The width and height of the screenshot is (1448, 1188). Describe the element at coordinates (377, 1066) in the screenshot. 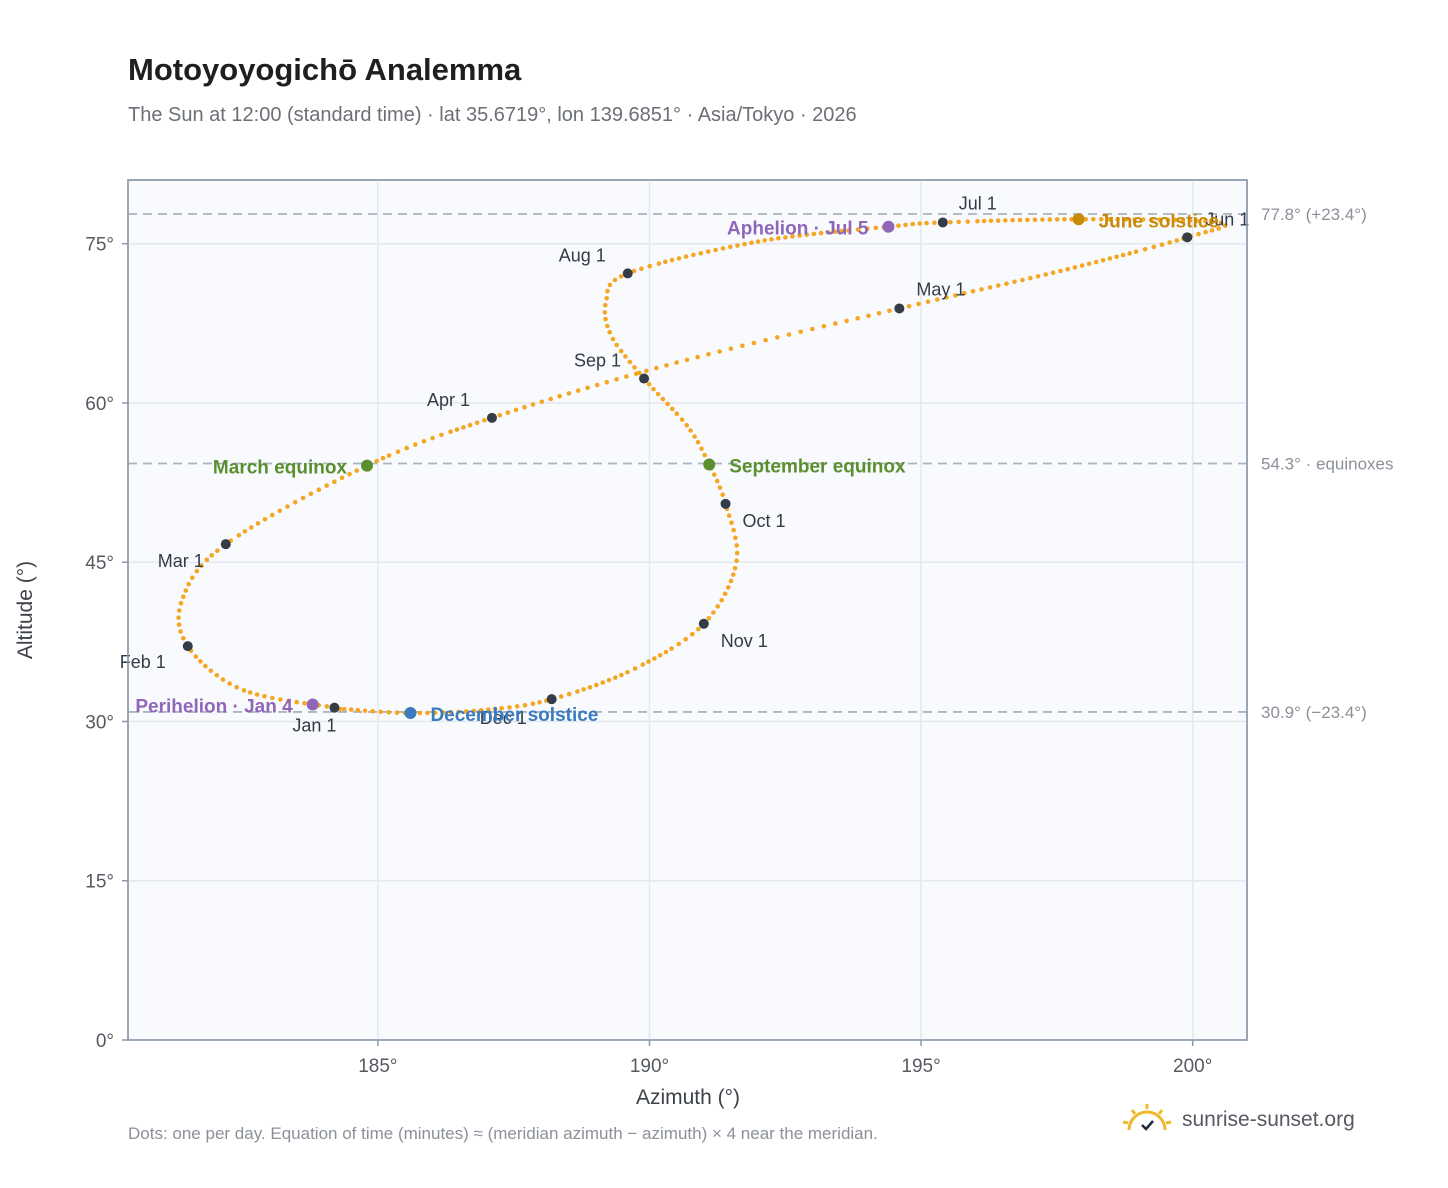

I see `x-tick-label: 185°` at that location.